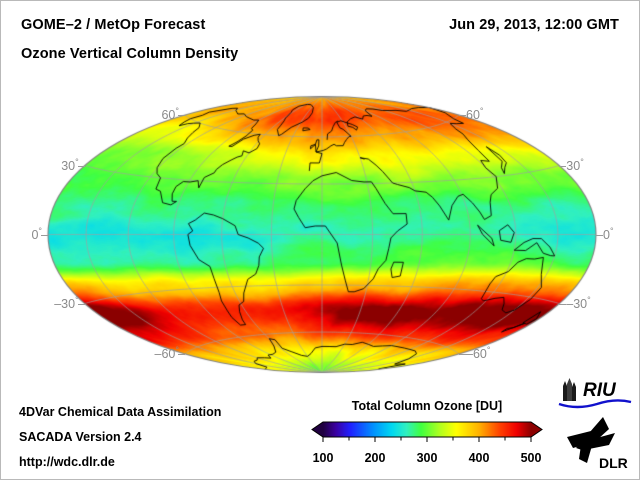  What do you see at coordinates (591, 440) in the screenshot?
I see `dlr-emblem-icon` at bounding box center [591, 440].